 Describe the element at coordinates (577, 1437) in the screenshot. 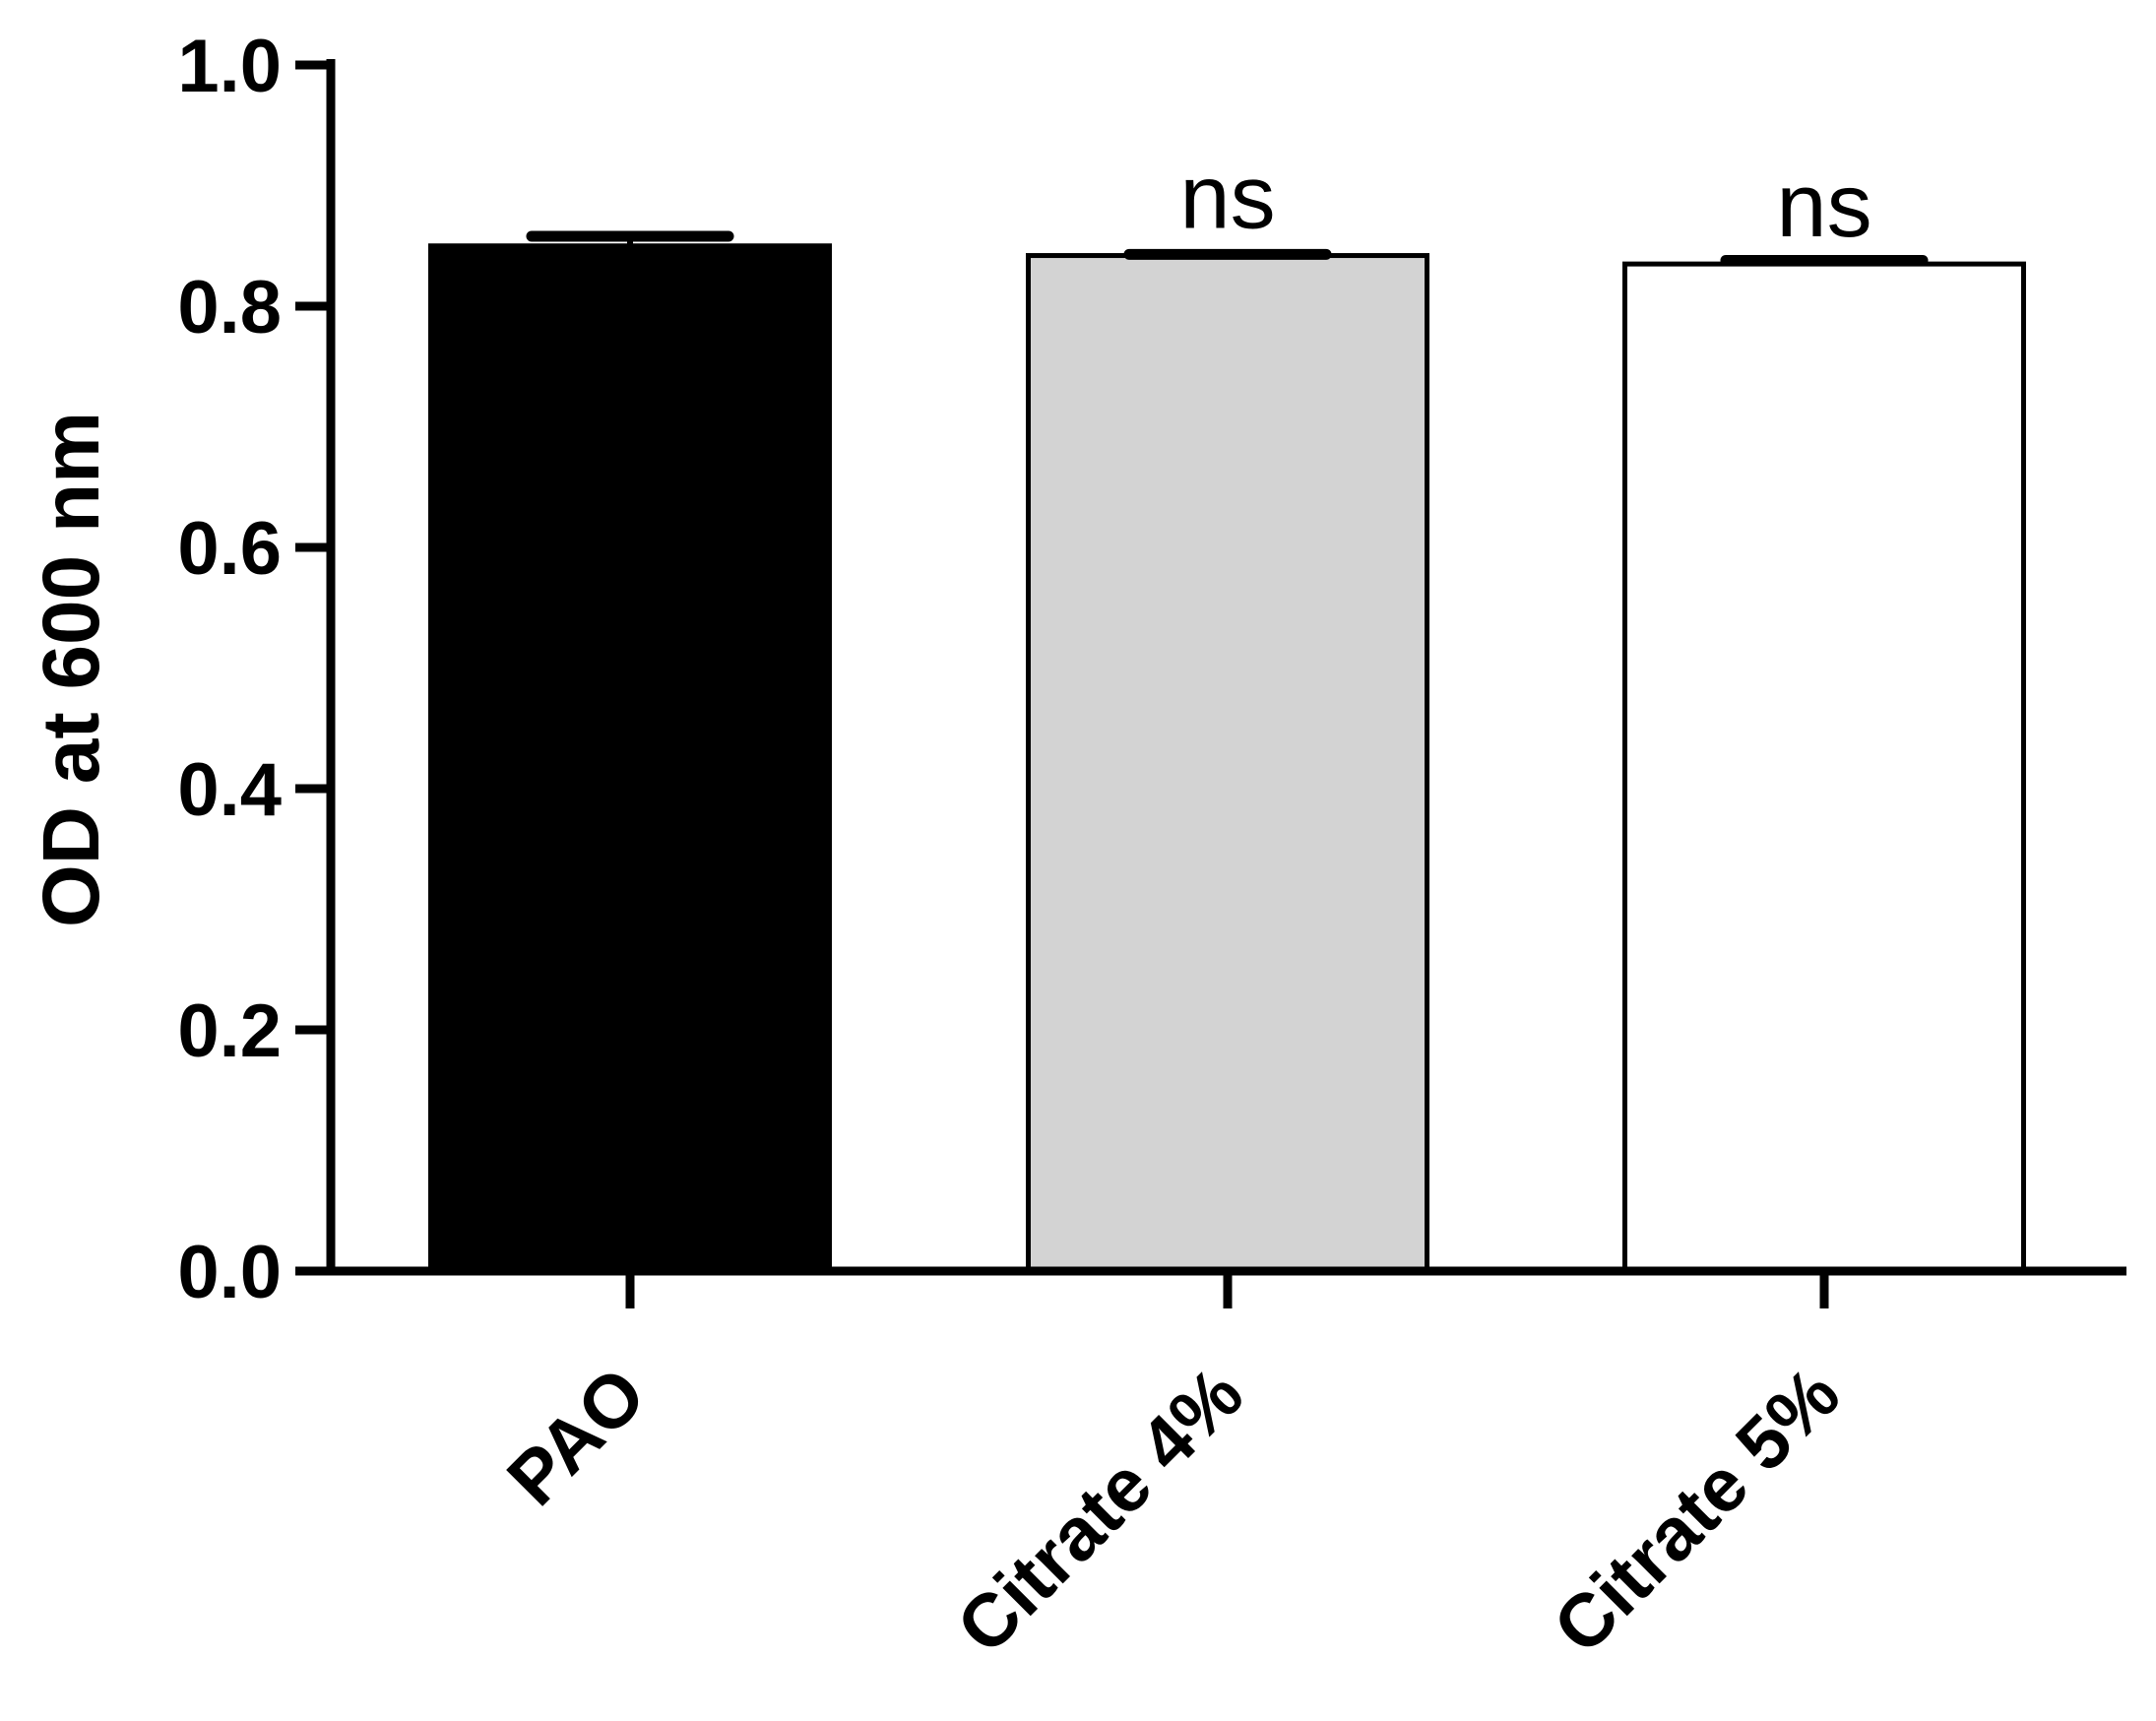

I see `x-tick-label-0: PAO` at that location.